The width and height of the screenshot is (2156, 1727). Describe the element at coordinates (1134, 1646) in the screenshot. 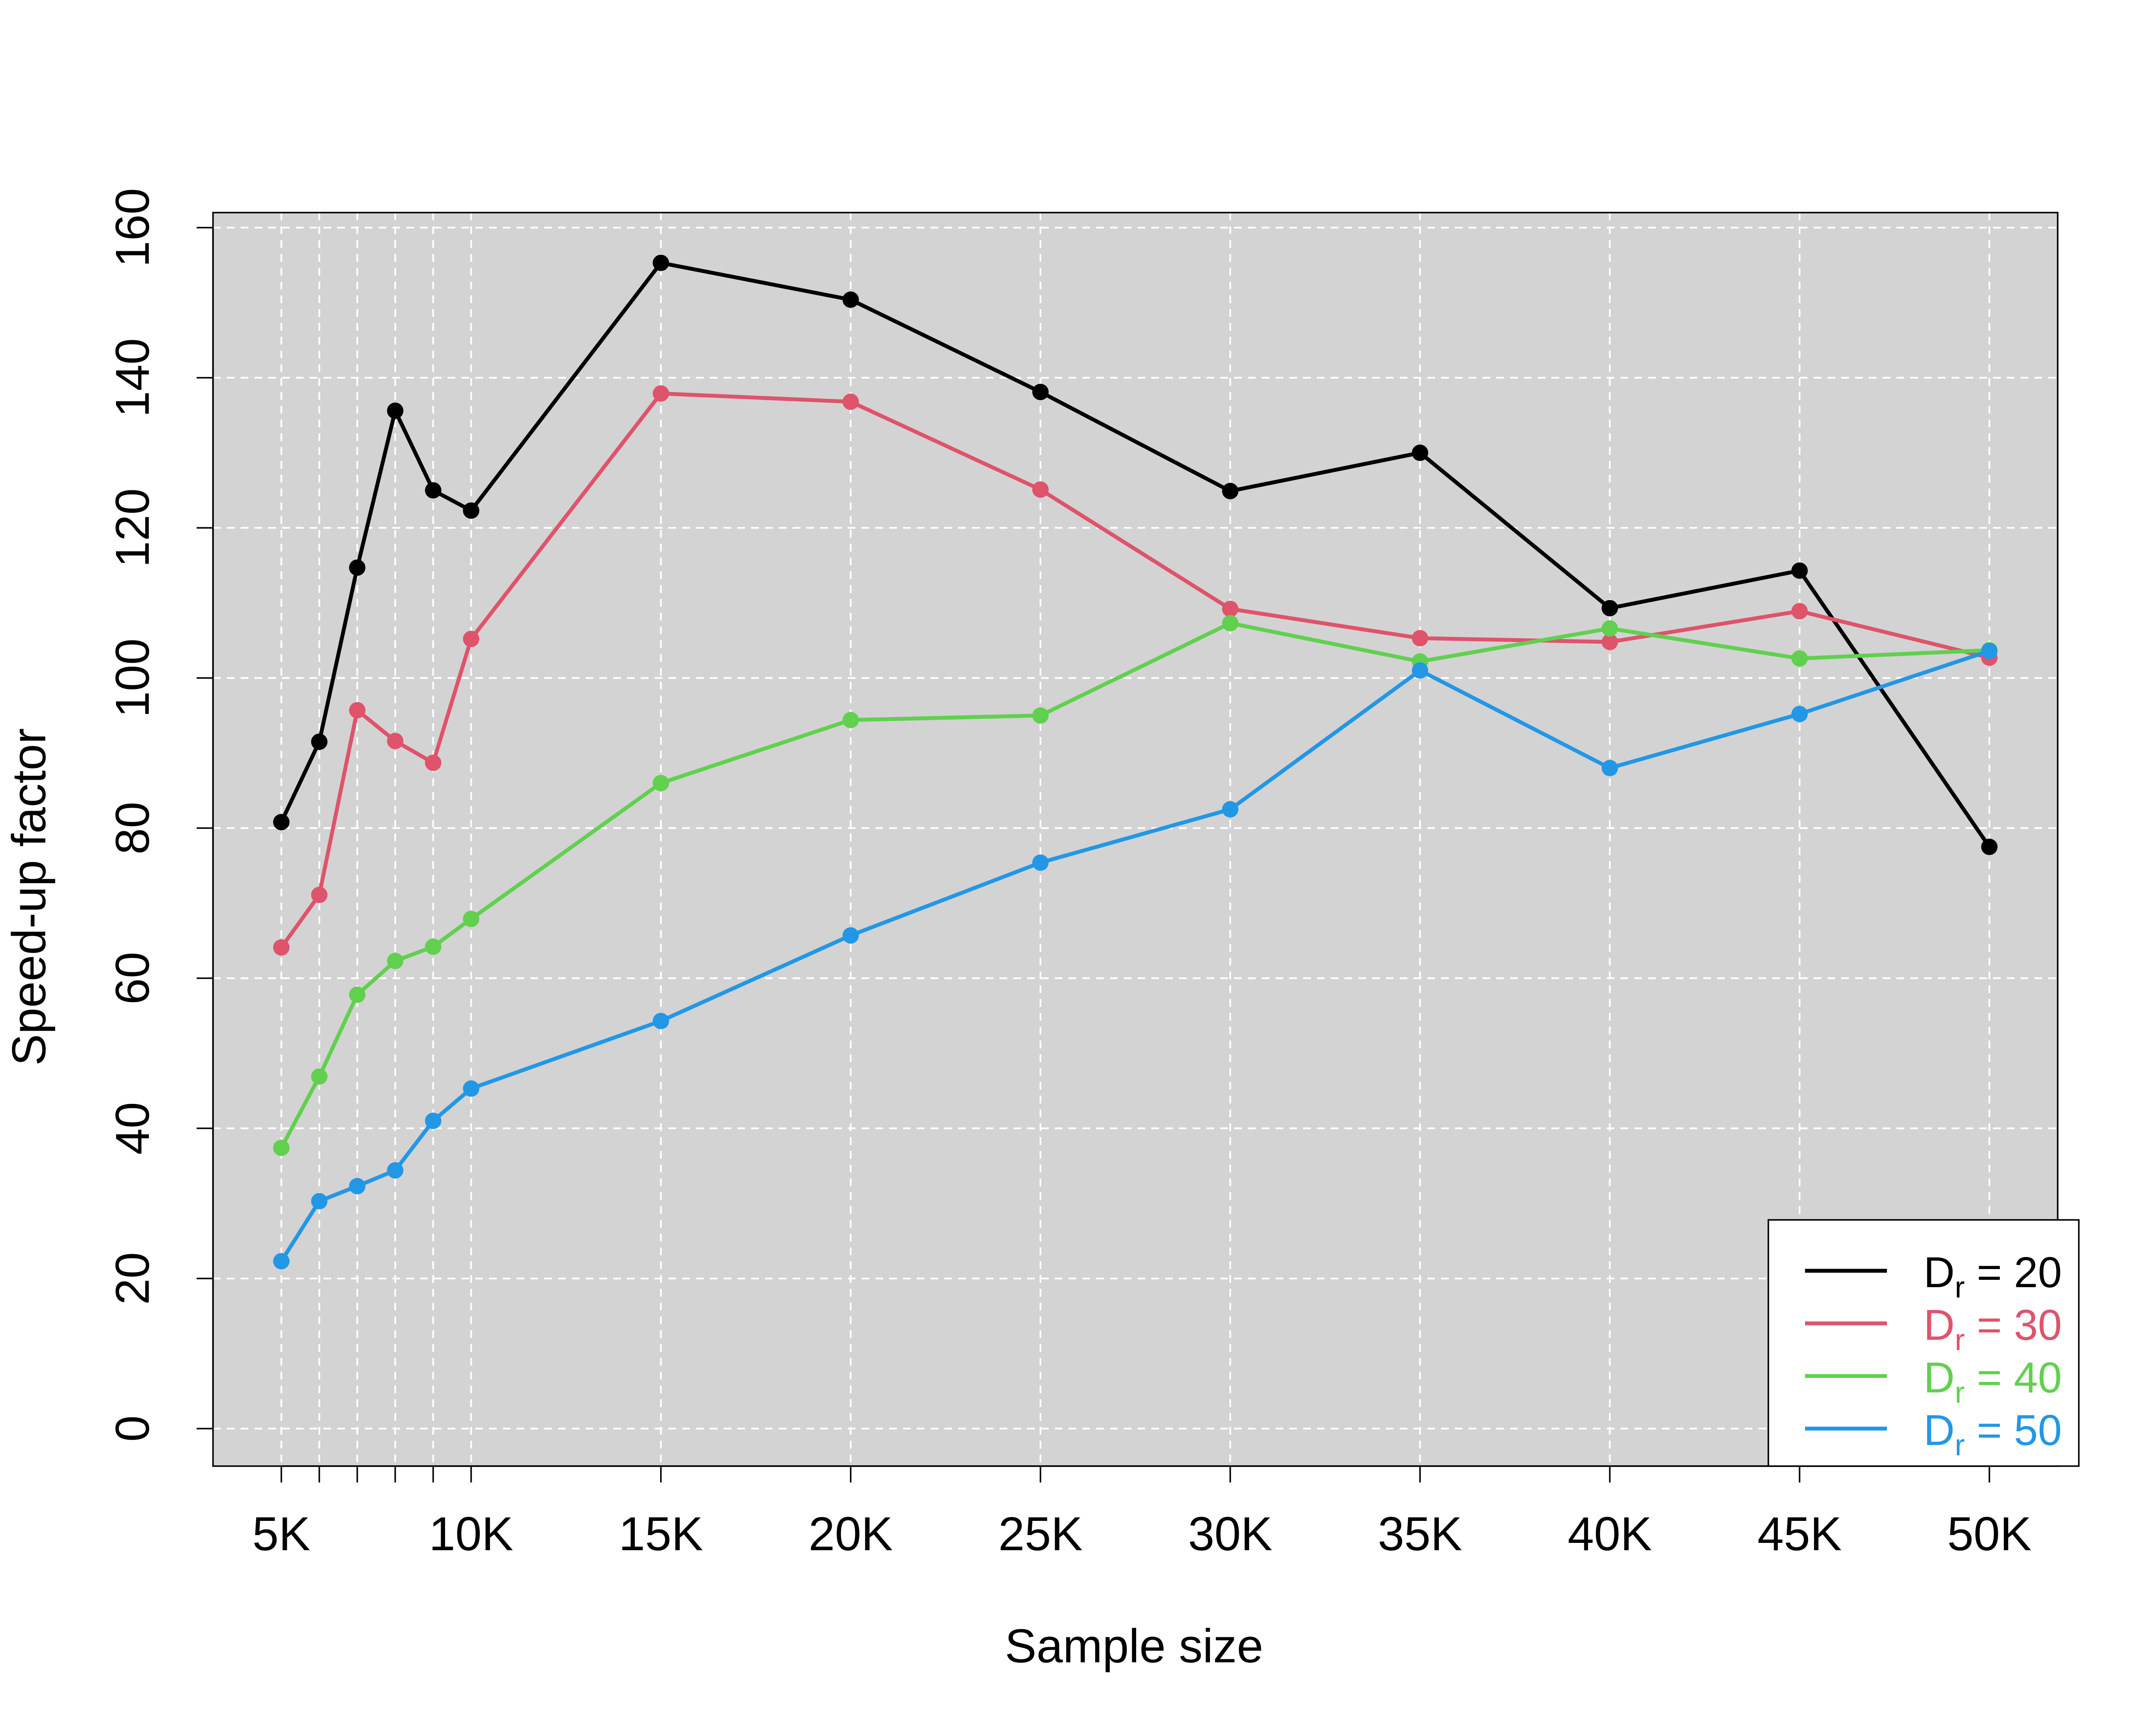

I see `x-axis-title: Sample size` at that location.